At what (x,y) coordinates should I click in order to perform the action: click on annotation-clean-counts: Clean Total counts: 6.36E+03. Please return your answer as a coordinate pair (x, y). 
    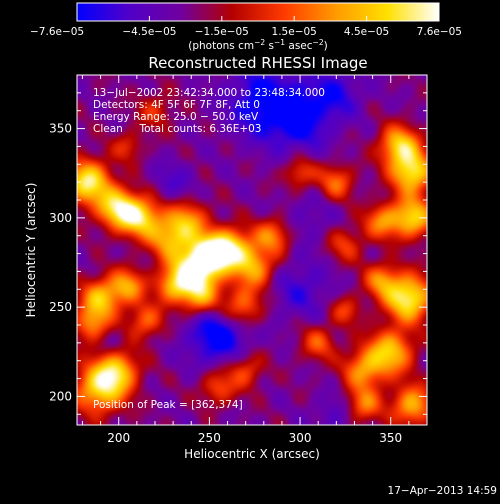
    Looking at the image, I should click on (177, 129).